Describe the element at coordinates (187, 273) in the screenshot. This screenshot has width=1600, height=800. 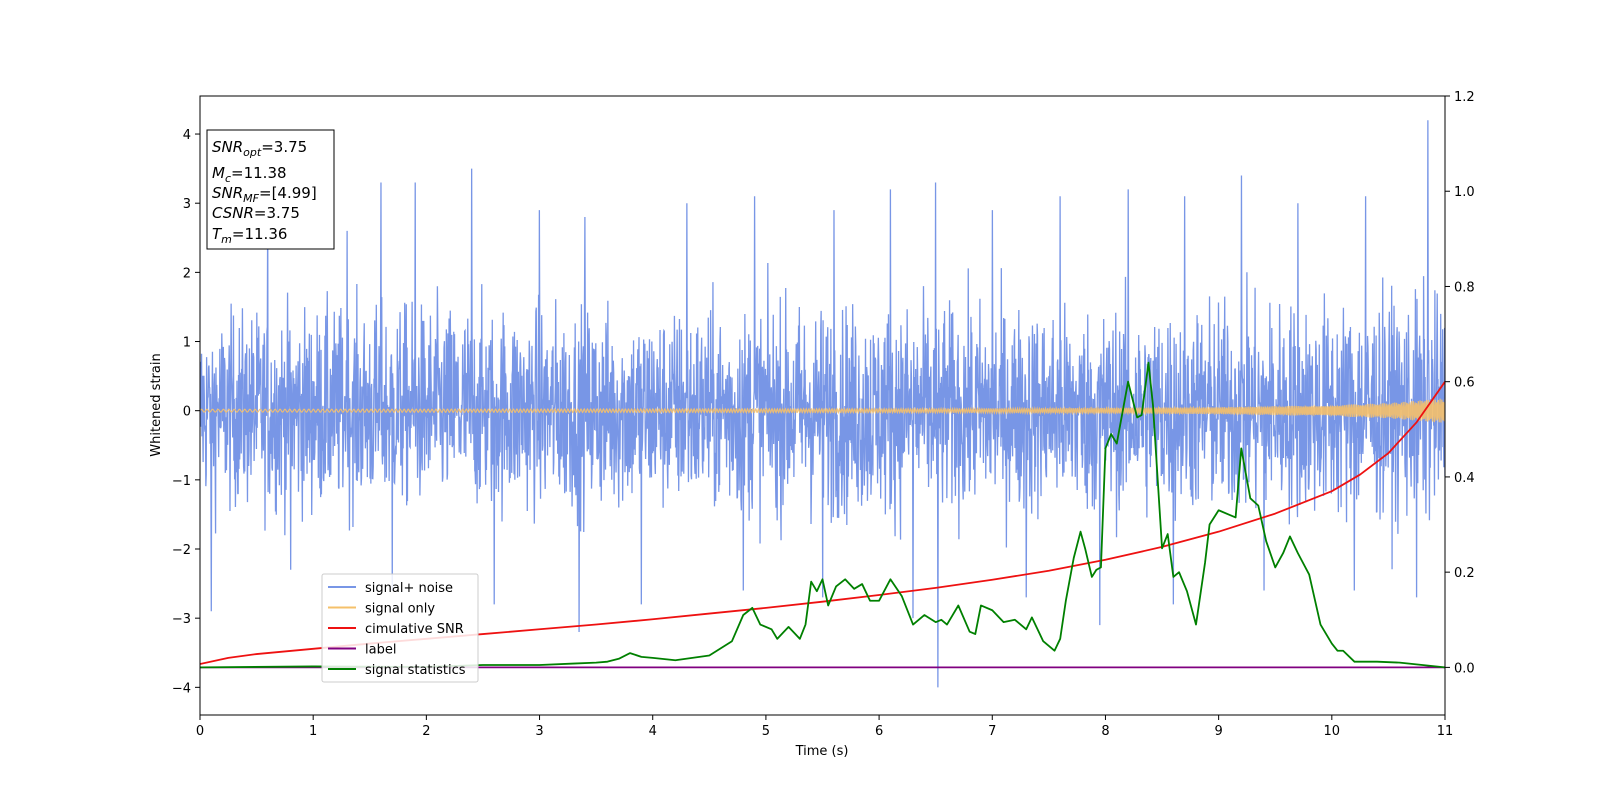
I see `y-tick-label: 2` at that location.